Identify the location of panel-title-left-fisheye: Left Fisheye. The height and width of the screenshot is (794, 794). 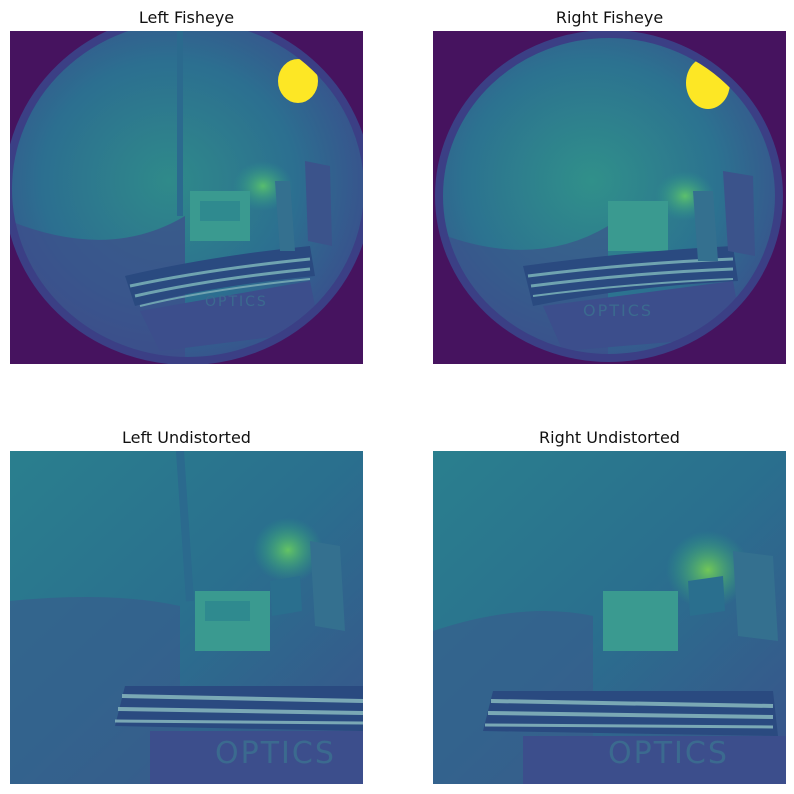
(186, 17).